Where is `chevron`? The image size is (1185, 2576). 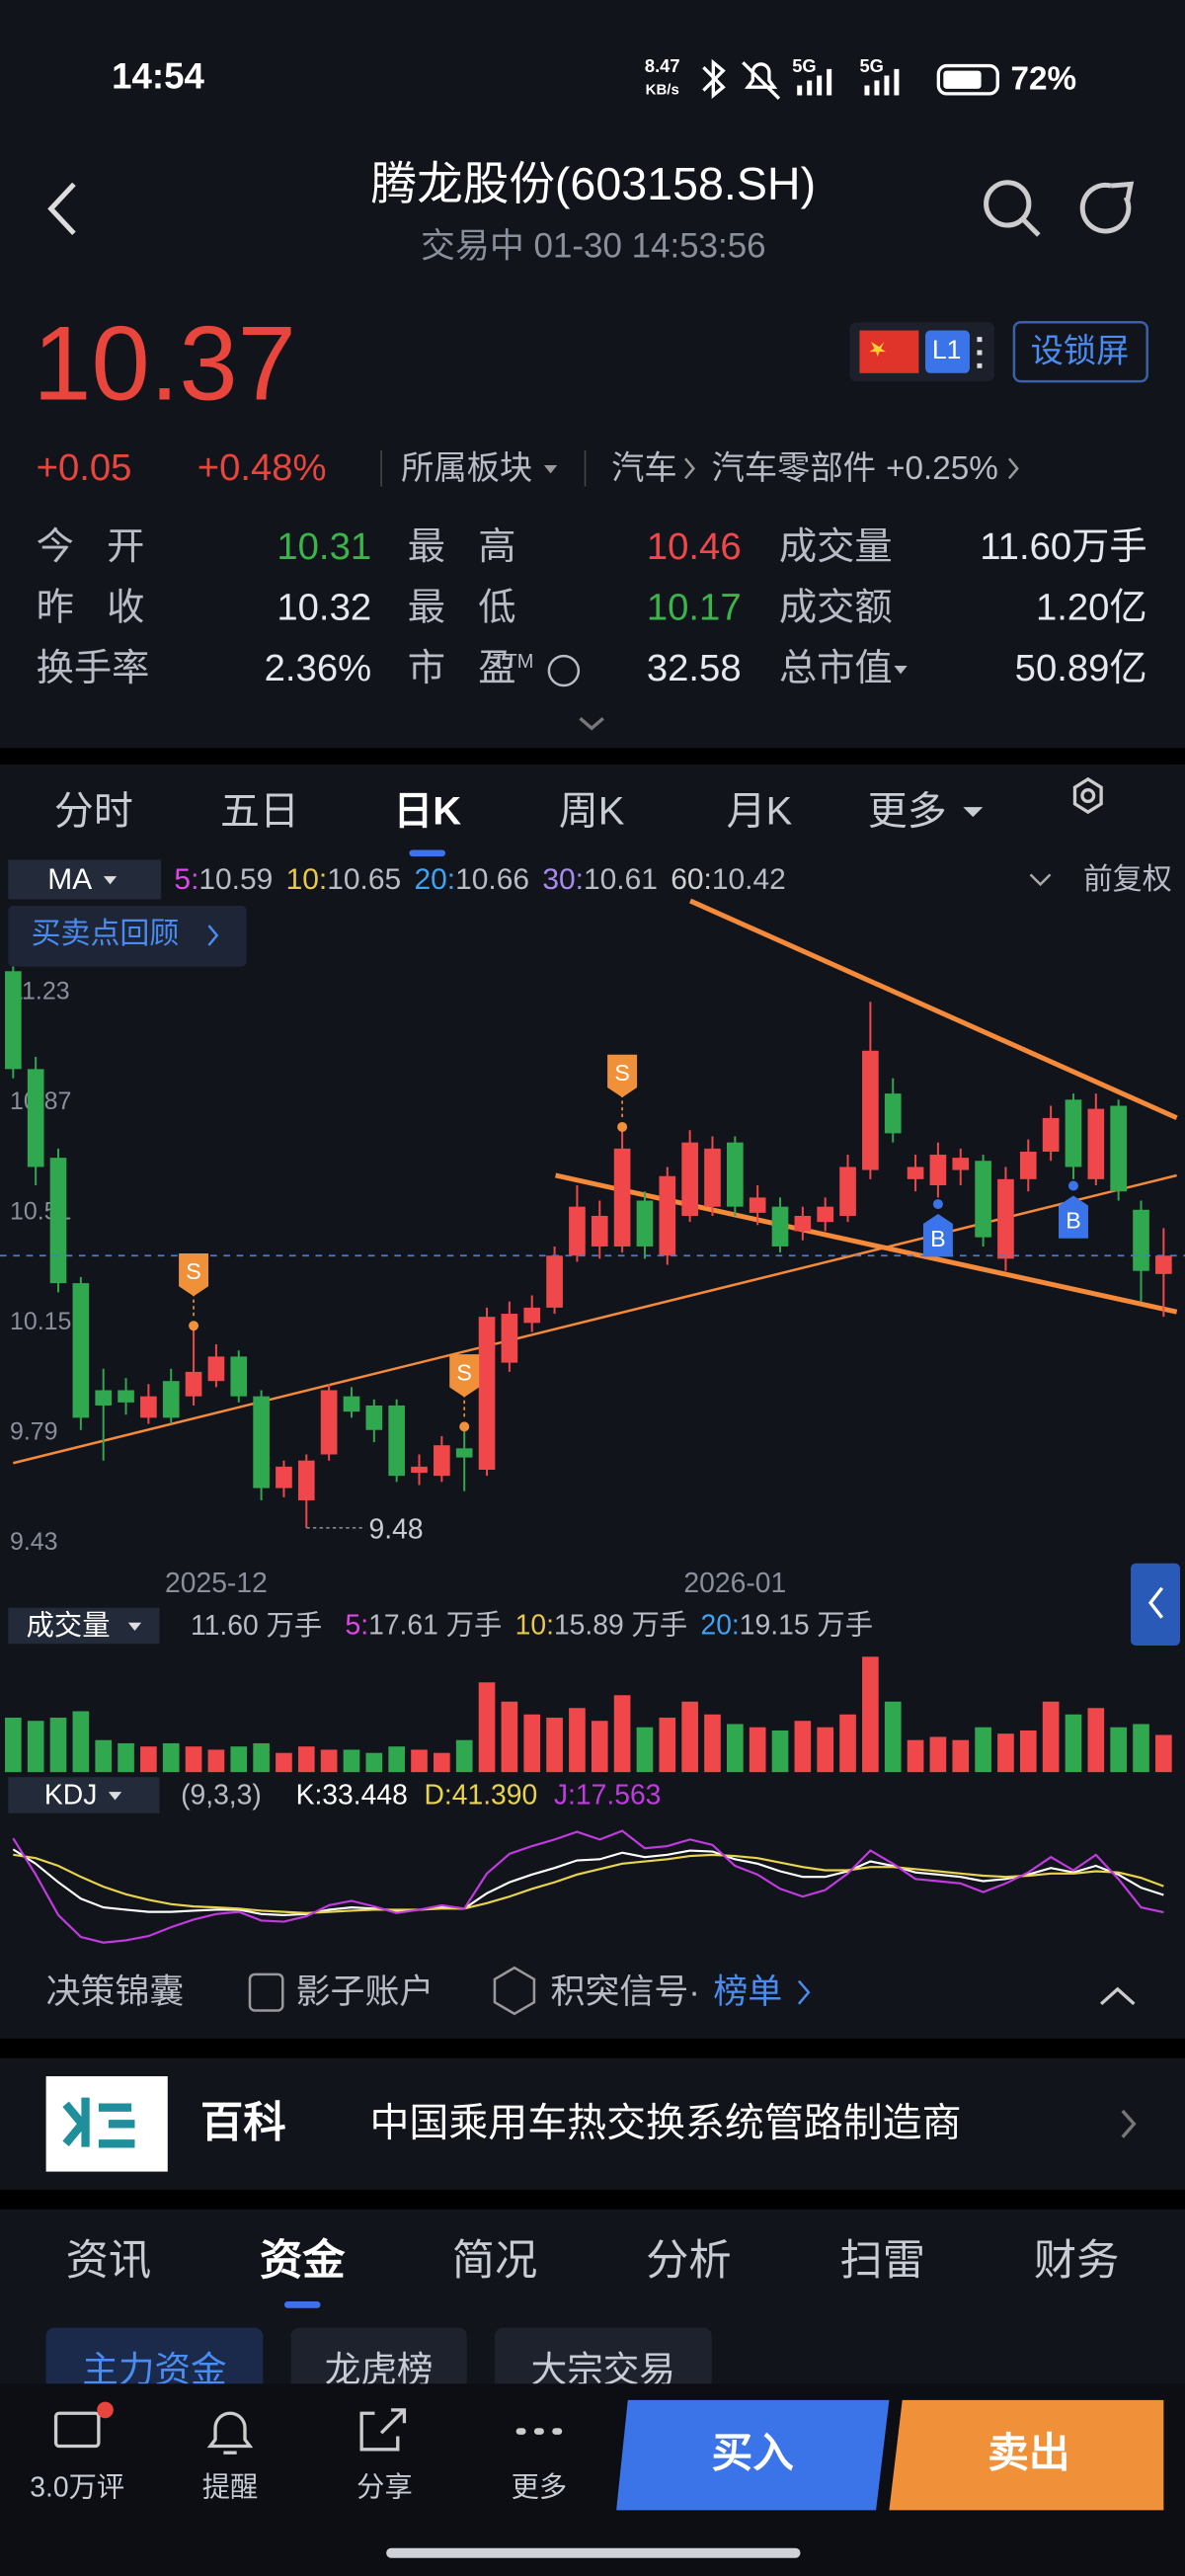
chevron is located at coordinates (690, 468).